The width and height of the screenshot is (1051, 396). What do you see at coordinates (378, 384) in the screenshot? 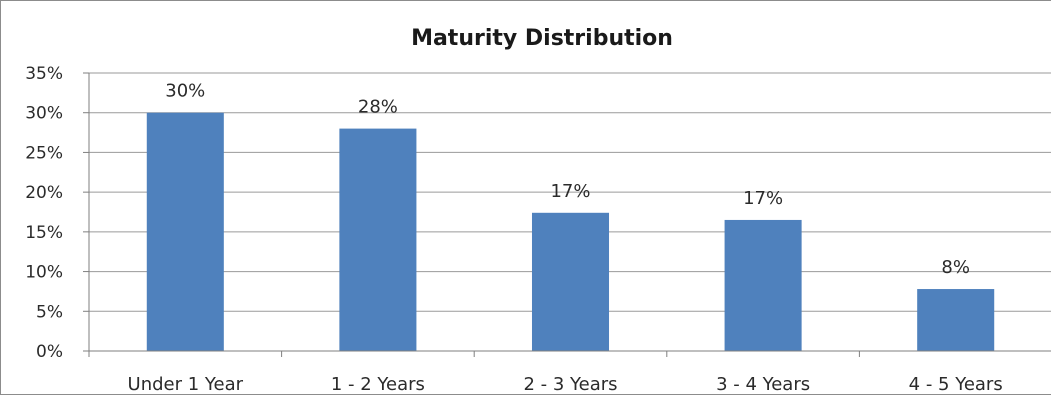
I see `x-tick-label: 1 - 2 Years` at bounding box center [378, 384].